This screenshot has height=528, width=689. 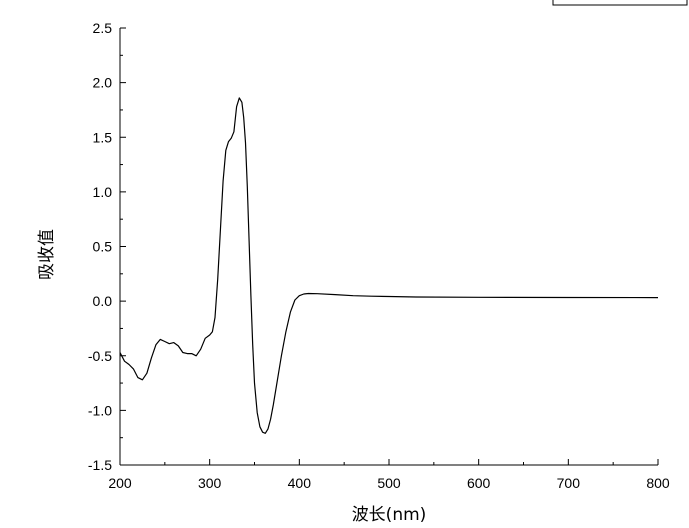 What do you see at coordinates (103, 137) in the screenshot?
I see `y-tick-label: 1.5` at bounding box center [103, 137].